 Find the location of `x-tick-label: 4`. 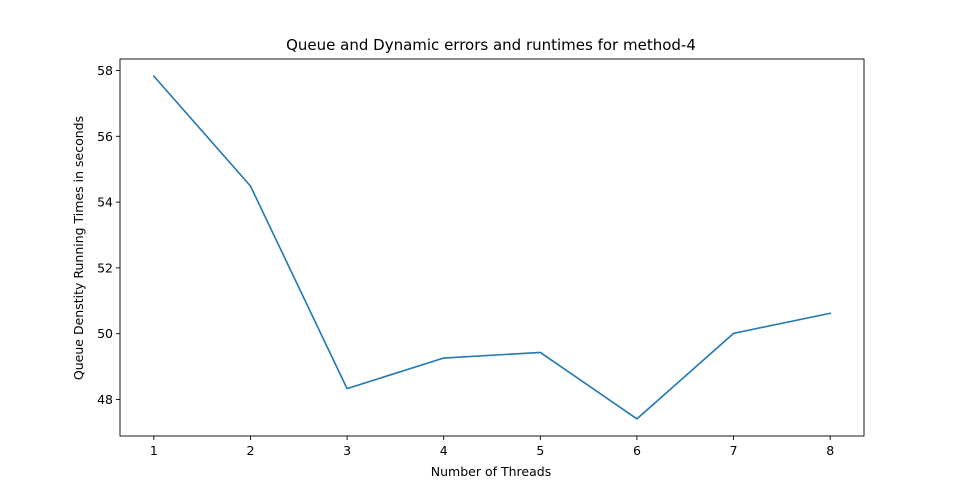

x-tick-label: 4 is located at coordinates (444, 450).